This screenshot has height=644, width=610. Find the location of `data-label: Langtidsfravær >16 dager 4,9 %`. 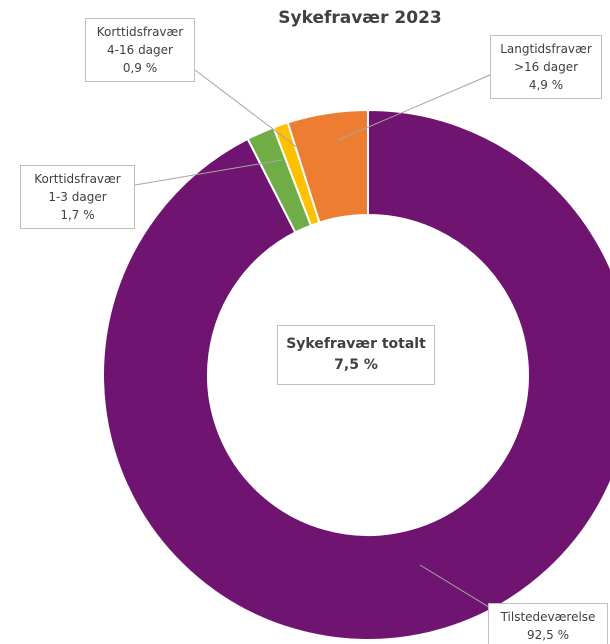

data-label: Langtidsfravær >16 dager 4,9 % is located at coordinates (546, 67).